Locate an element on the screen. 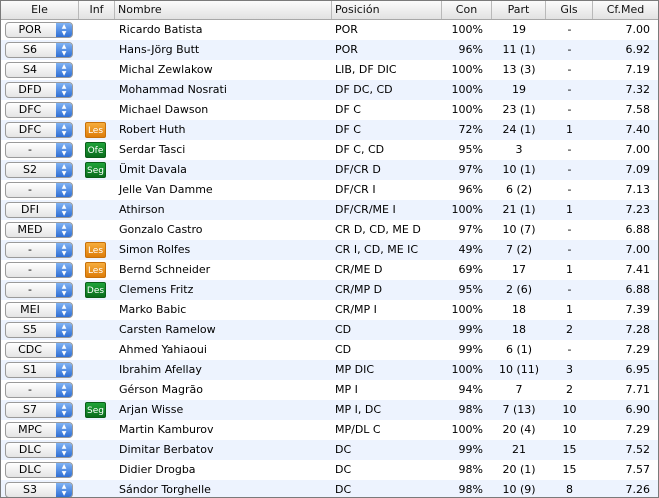 This screenshot has width=659, height=498. table-row: S3 ▲ ▼ Sándor Torghelle DC 98% 10 (9) 8 7.26 is located at coordinates (329, 488).